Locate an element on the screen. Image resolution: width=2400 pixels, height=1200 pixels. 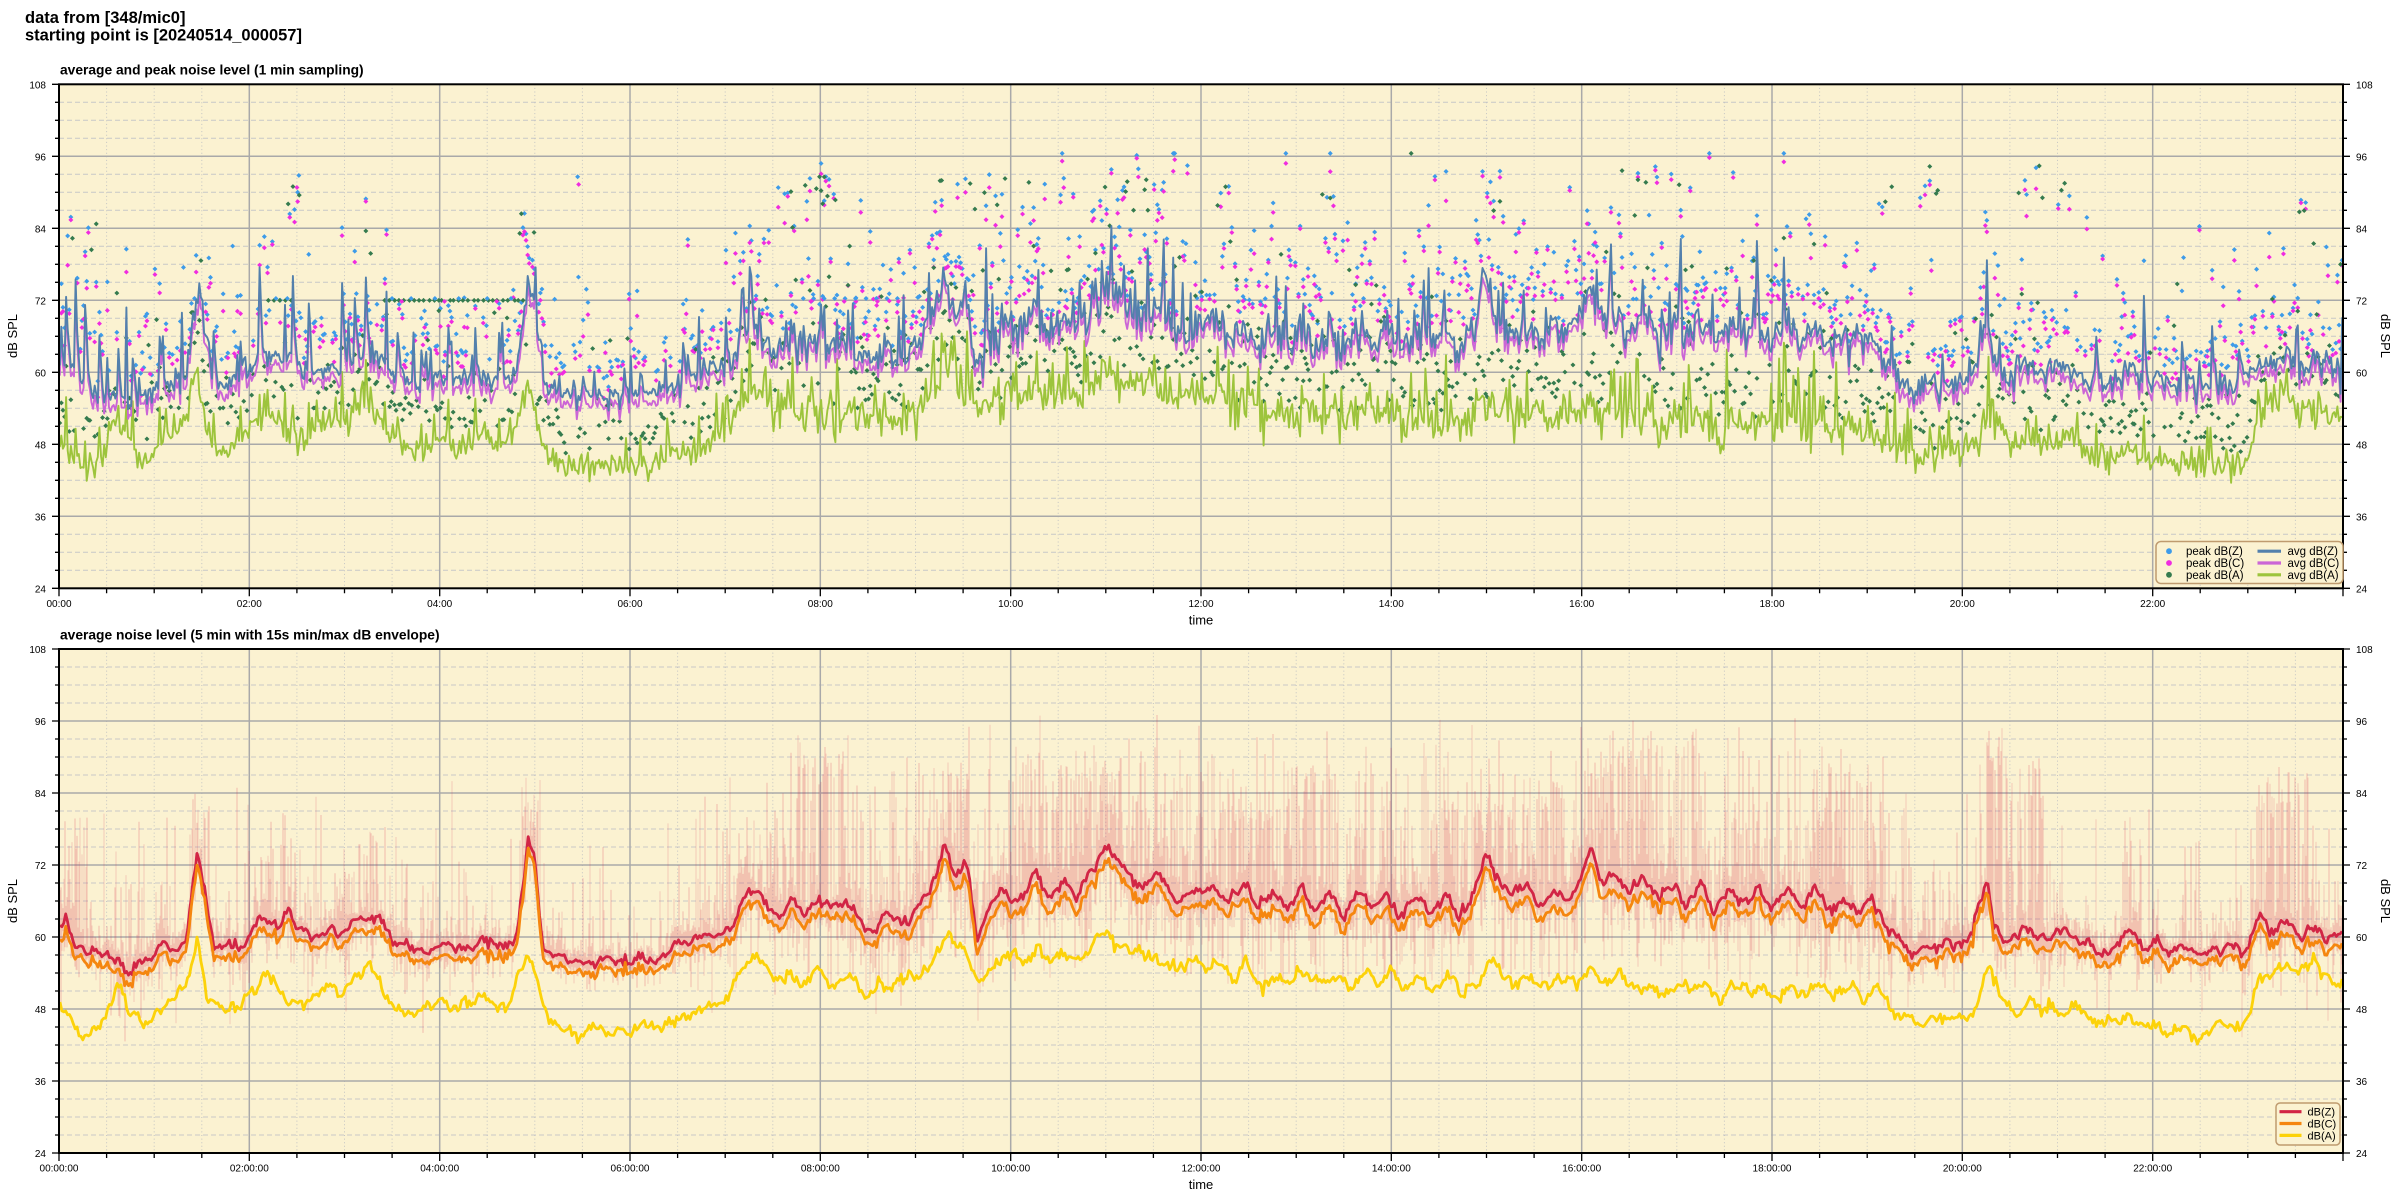
svg-text: 00:00 is located at coordinates (58, 604).